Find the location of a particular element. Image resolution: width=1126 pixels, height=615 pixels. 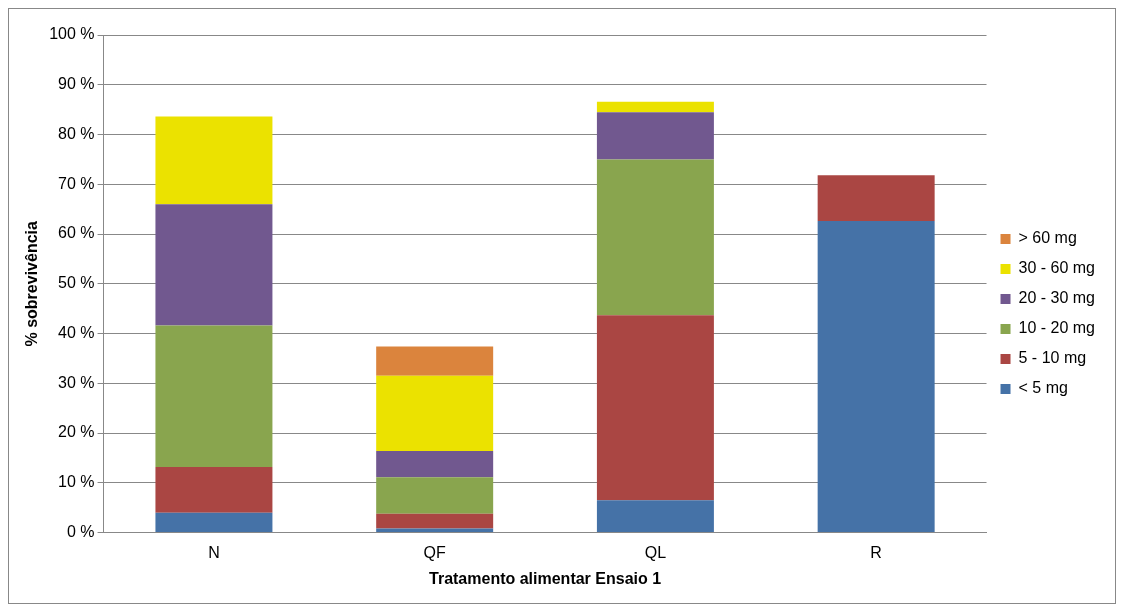

y-tick-label: 90 % is located at coordinates (76, 84).